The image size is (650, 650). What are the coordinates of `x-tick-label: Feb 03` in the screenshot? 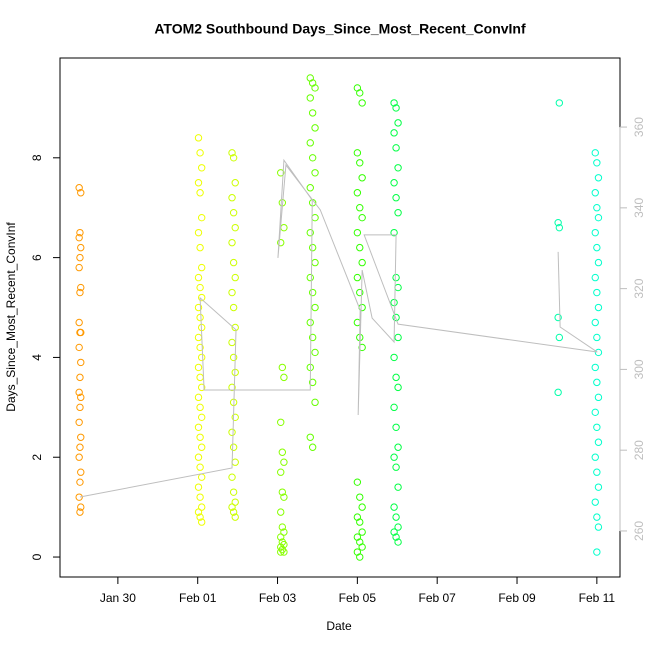 It's located at (278, 598).